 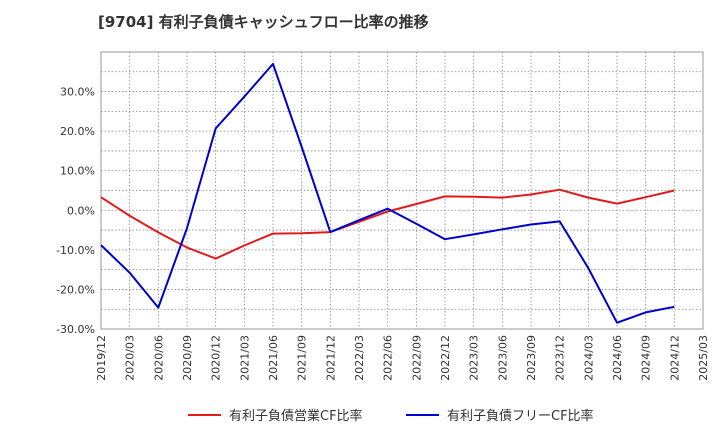 I want to click on x-tick-label: 2023/09, so click(x=531, y=358).